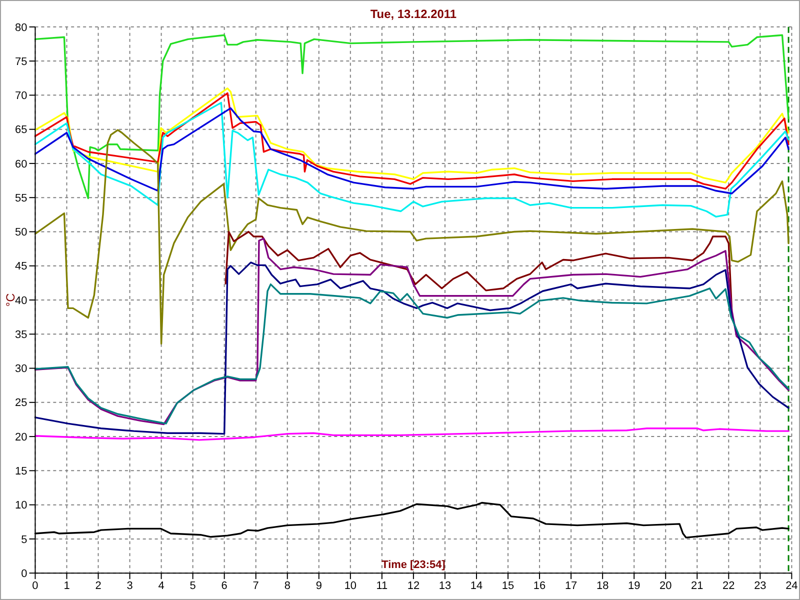  Describe the element at coordinates (21, 28) in the screenshot. I see `y-tick-label: 80` at that location.